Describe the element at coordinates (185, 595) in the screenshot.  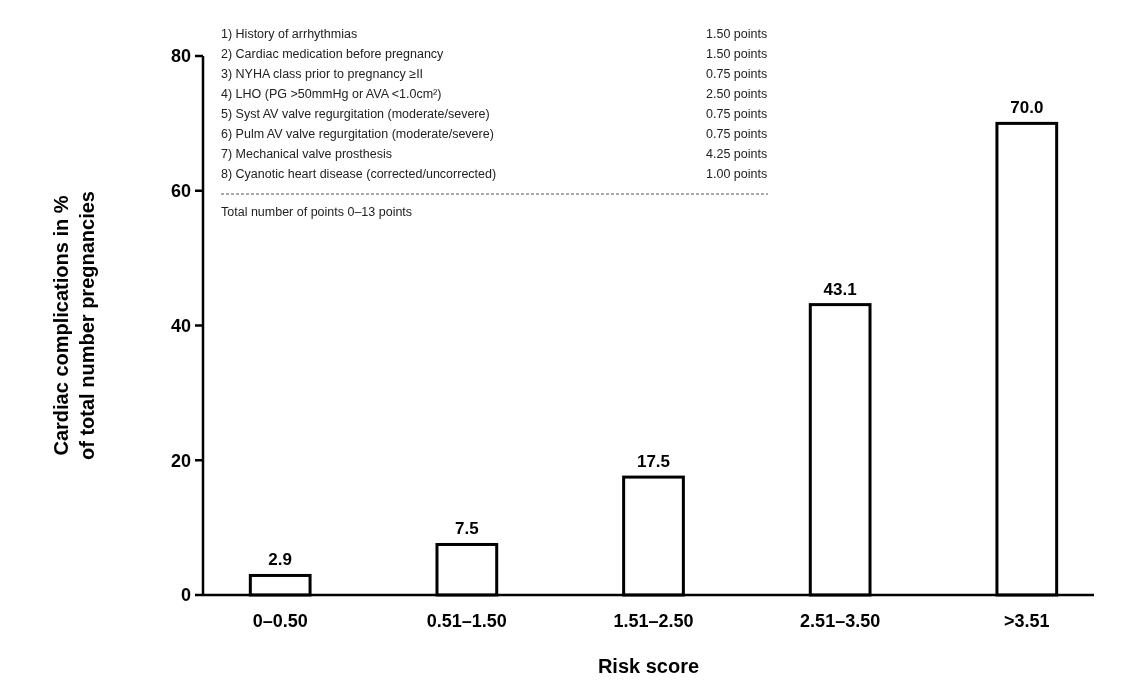
I see `y-tick-label: 0` at that location.